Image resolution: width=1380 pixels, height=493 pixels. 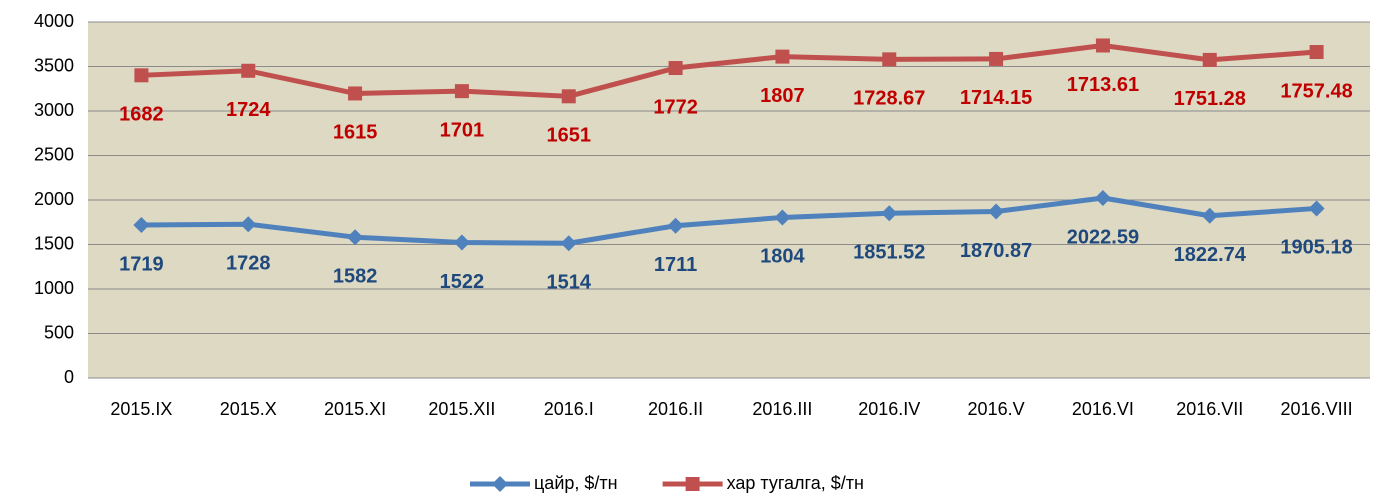 I want to click on data-label: 1522, so click(x=462, y=282).